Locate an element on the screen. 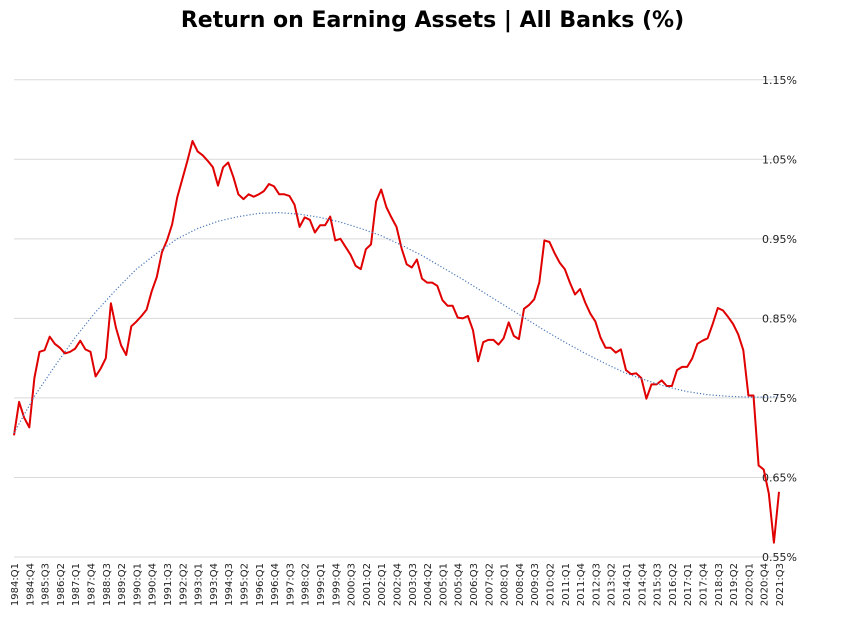 Image resolution: width=865 pixels, height=642 pixels. x-tick-label: 1987:Q1 is located at coordinates (76, 584).